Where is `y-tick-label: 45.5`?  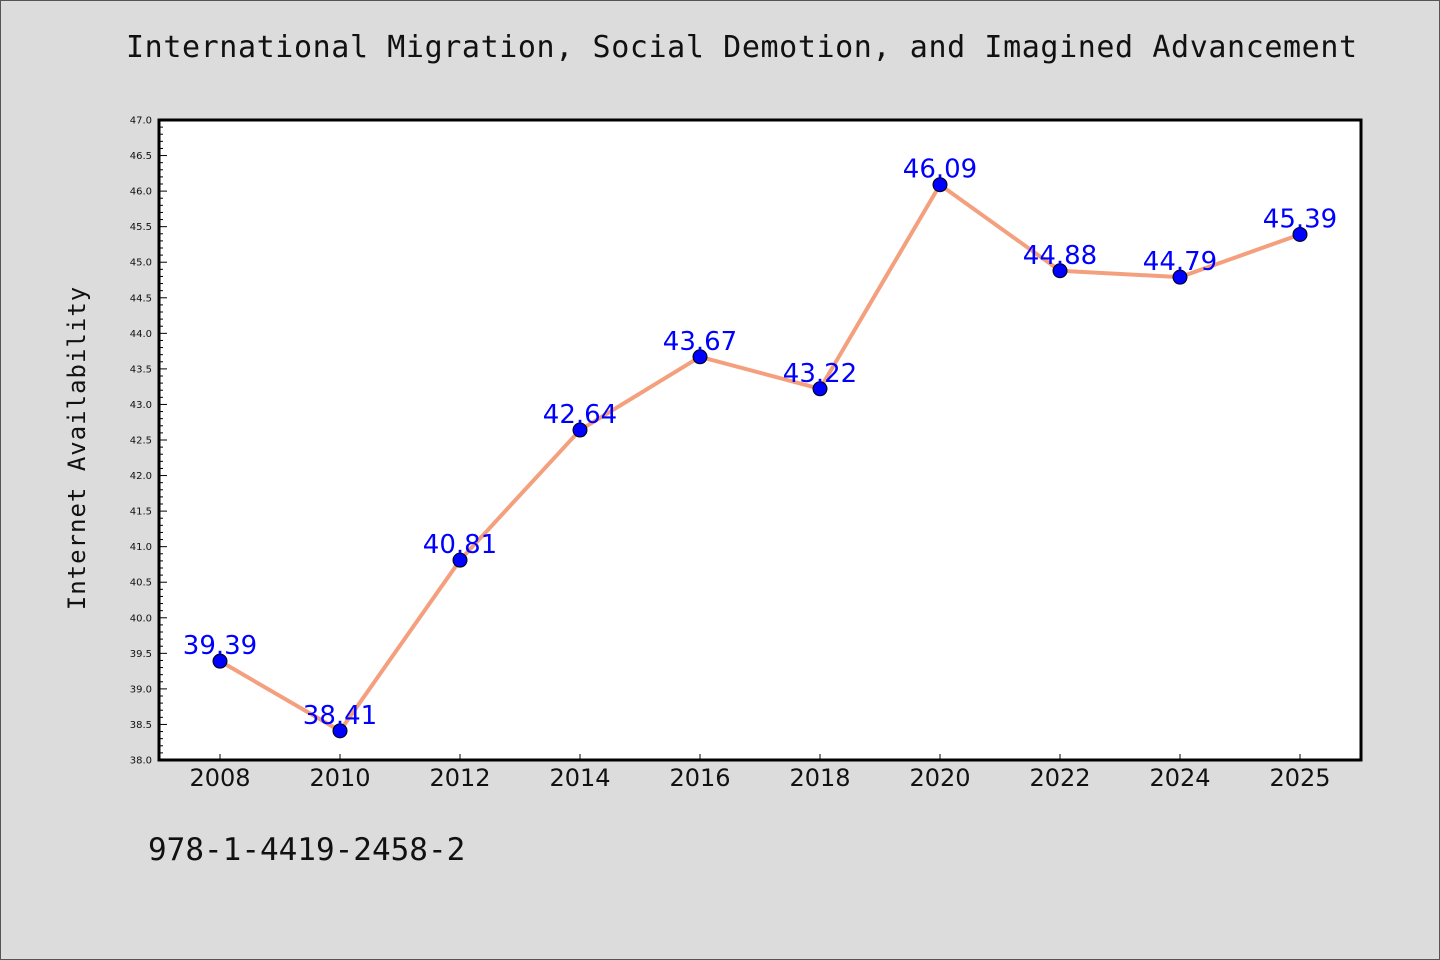 y-tick-label: 45.5 is located at coordinates (141, 227).